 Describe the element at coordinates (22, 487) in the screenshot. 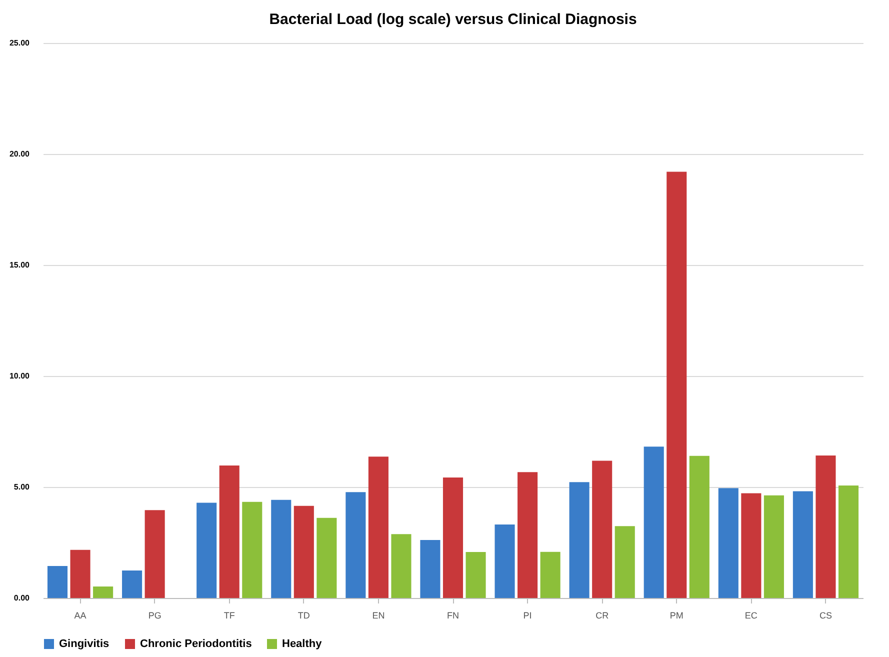

I see `y-tick-label: 5.00` at that location.